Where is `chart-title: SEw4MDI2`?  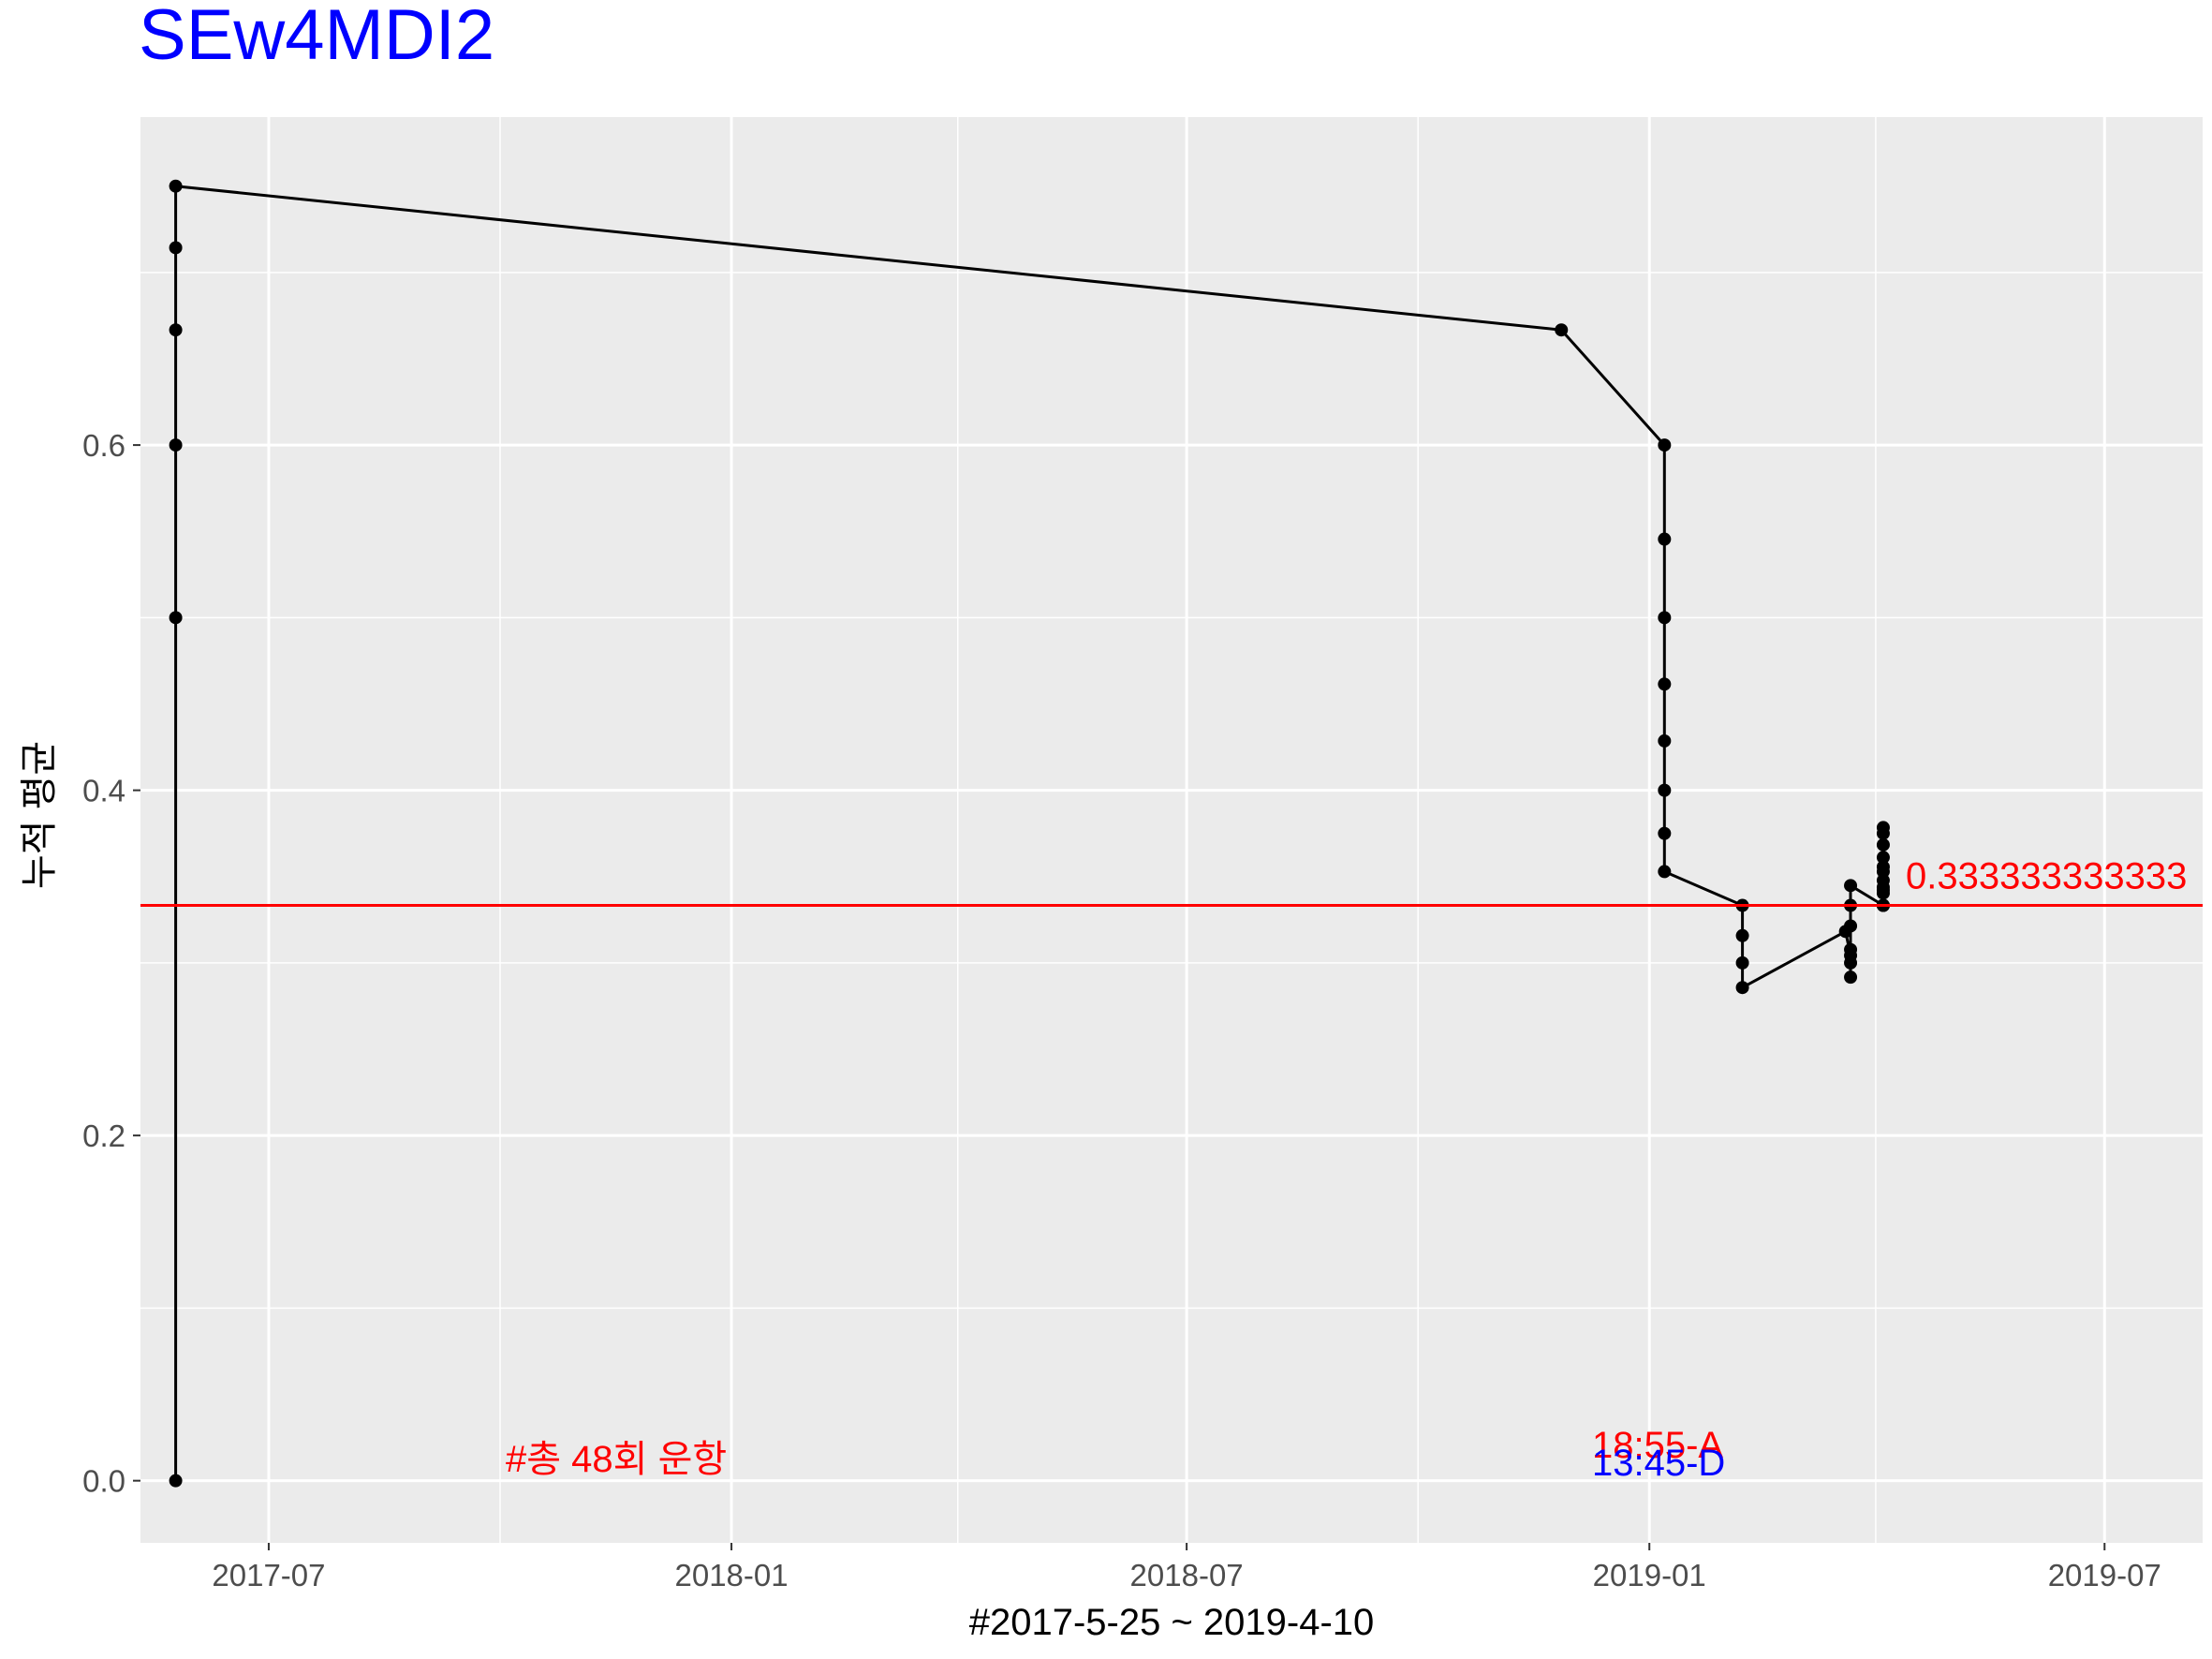 chart-title: SEw4MDI2 is located at coordinates (317, 37).